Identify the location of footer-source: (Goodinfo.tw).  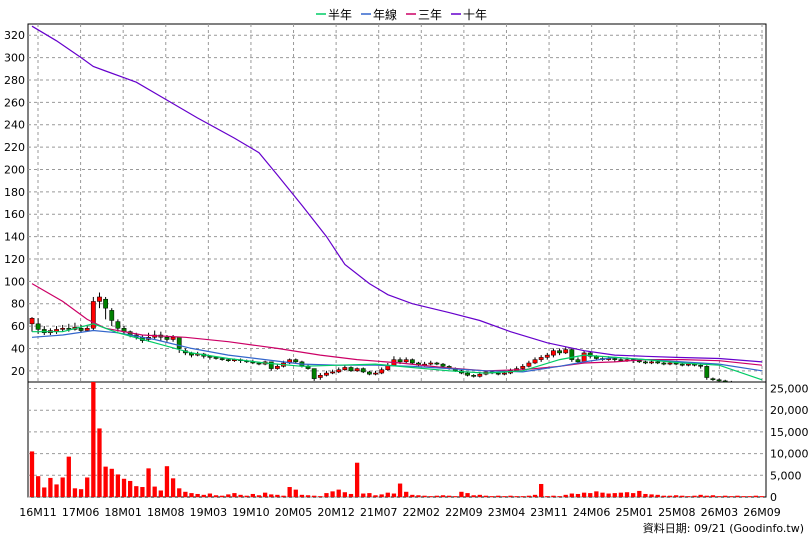
(766, 528).